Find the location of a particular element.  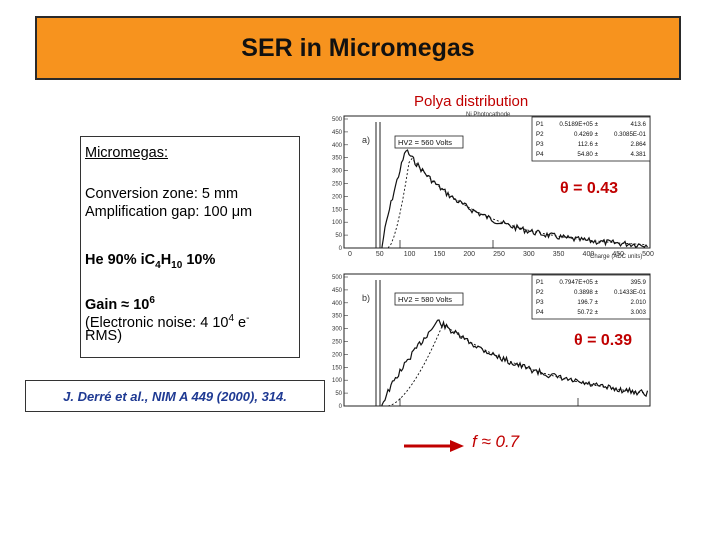

plot-a-fit is located at coordinates (517, 203).